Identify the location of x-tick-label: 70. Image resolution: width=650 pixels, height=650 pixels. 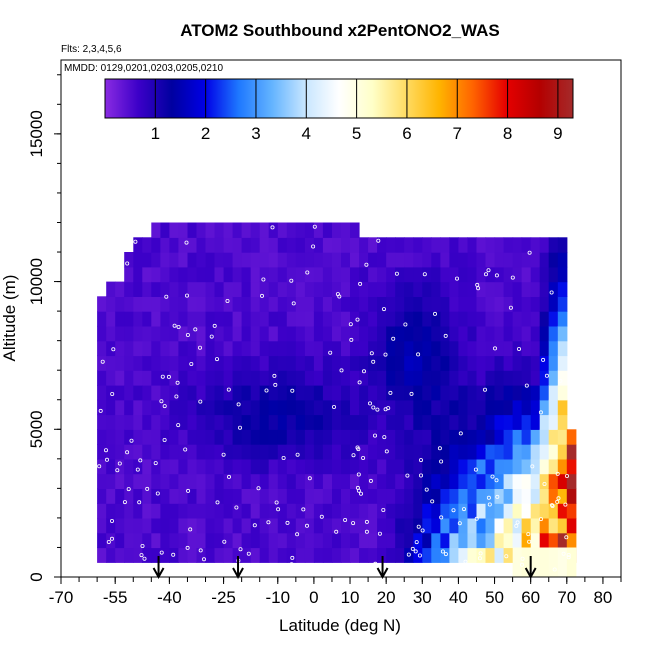
(566, 597).